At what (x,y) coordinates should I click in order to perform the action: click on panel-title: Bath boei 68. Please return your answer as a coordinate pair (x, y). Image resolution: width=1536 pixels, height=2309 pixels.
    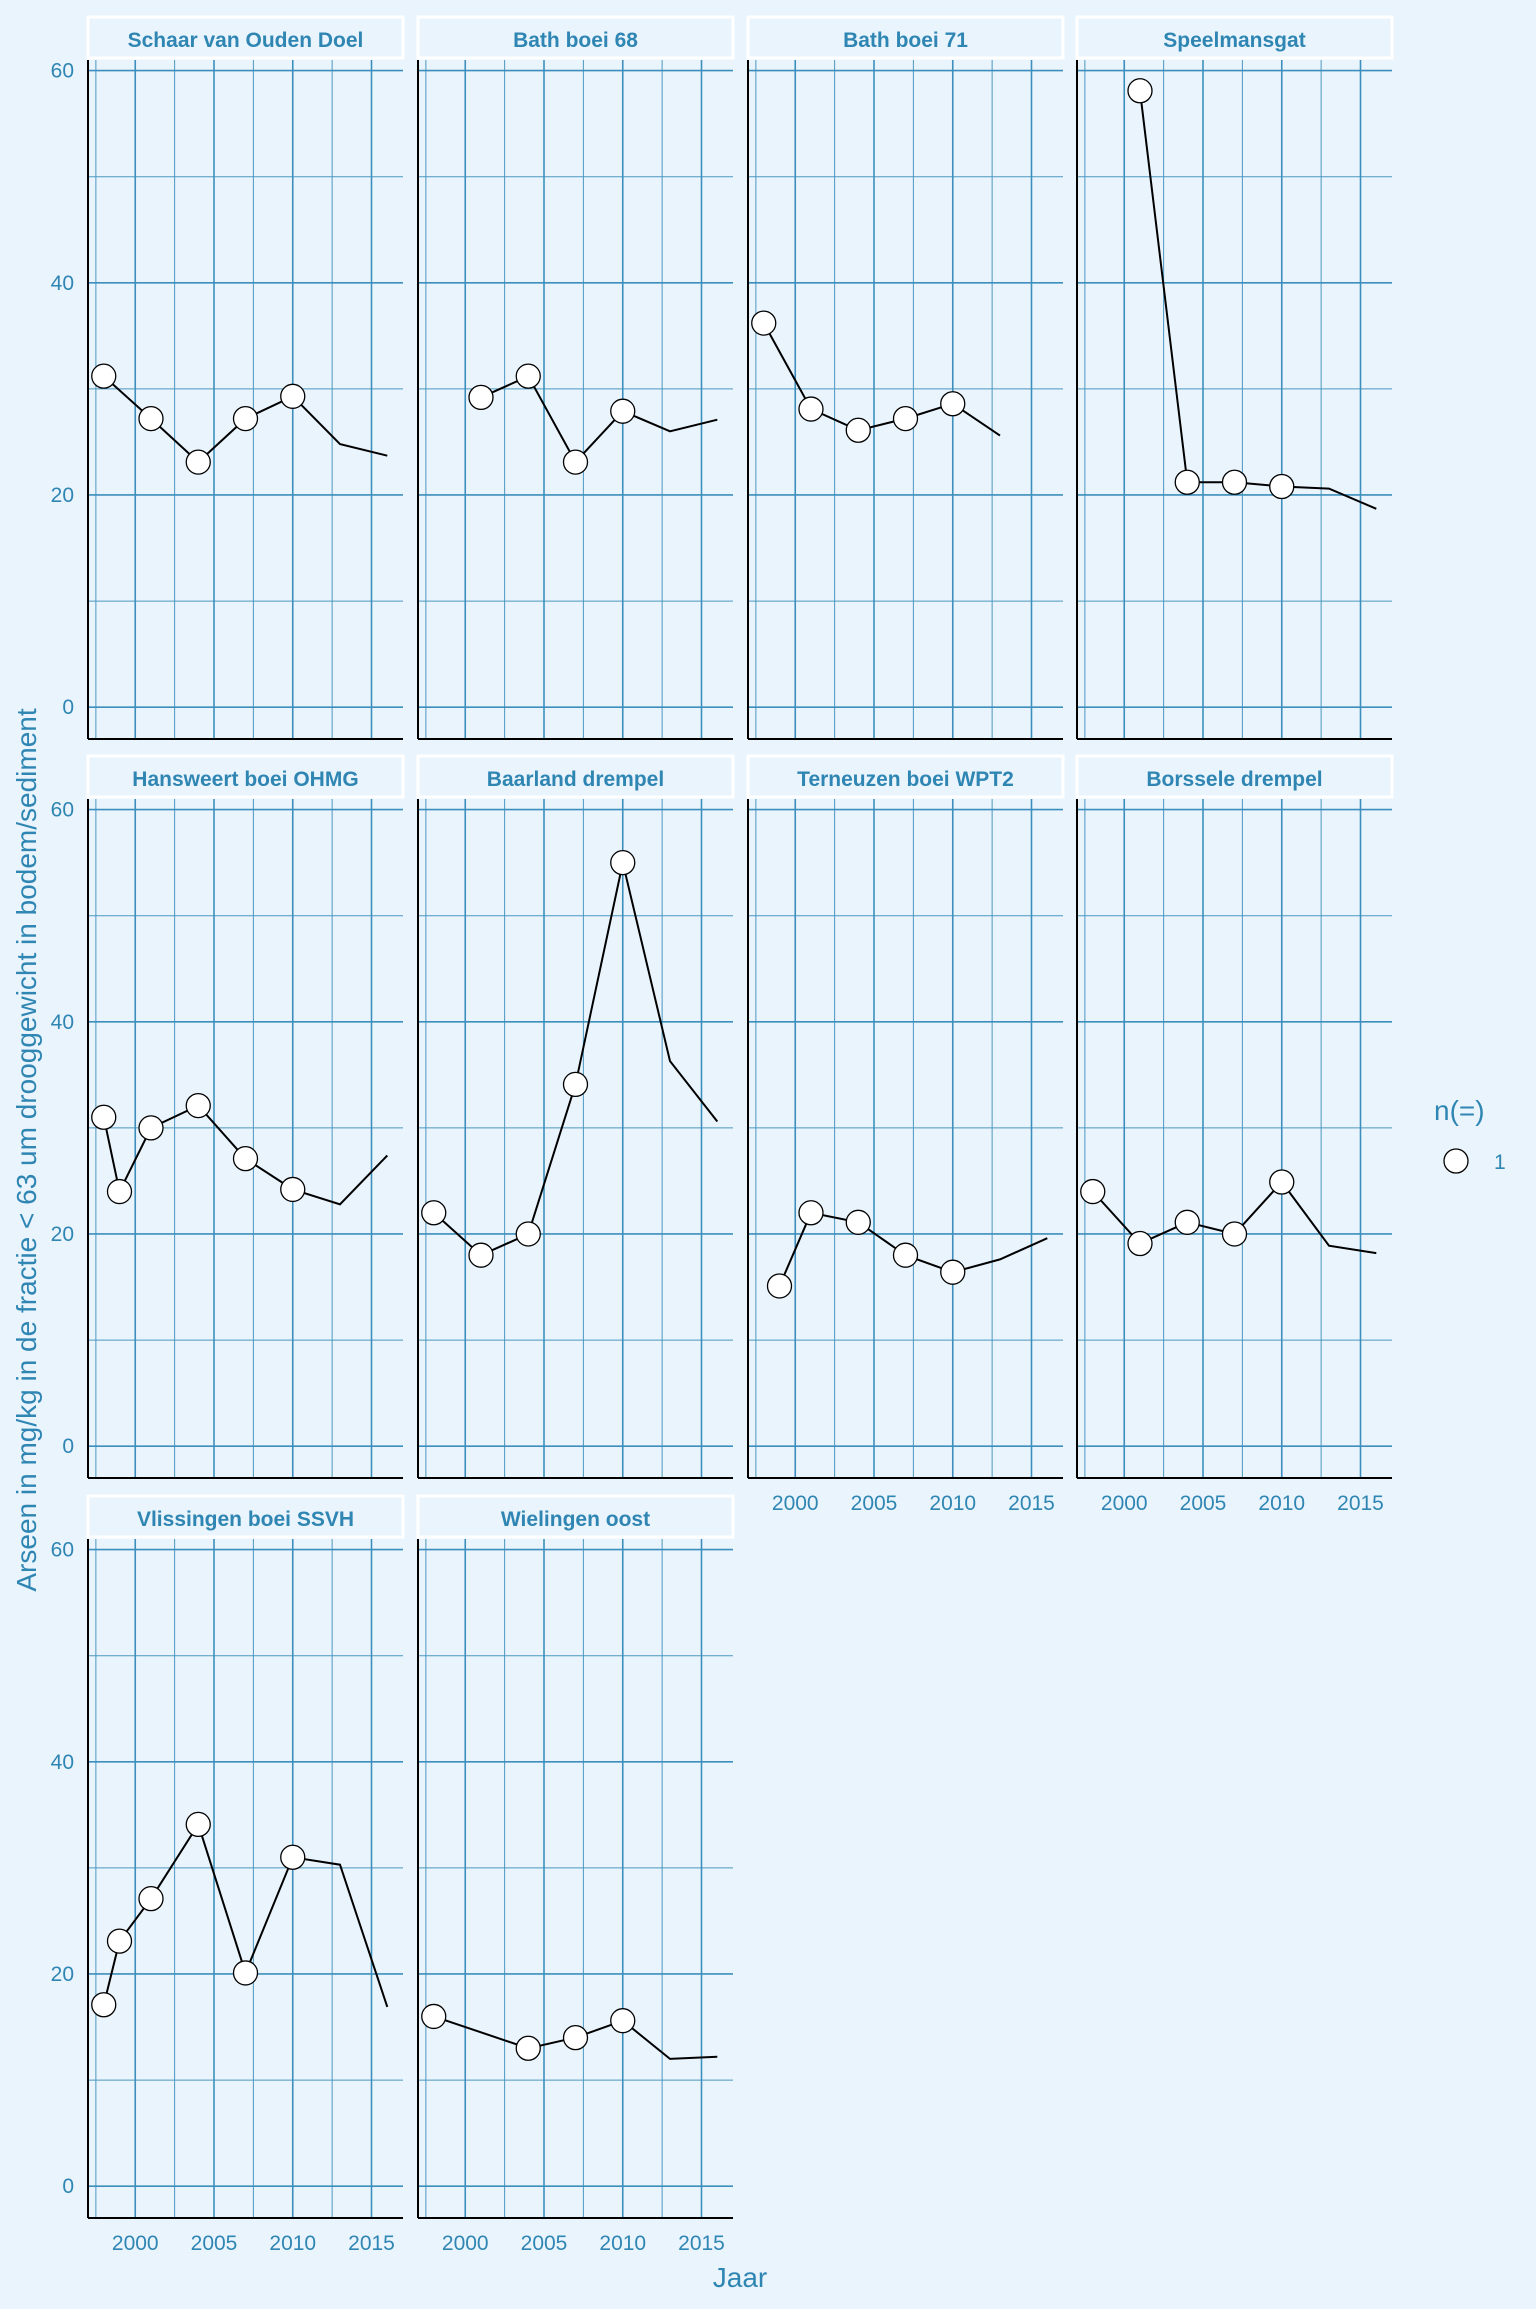
    Looking at the image, I should click on (575, 40).